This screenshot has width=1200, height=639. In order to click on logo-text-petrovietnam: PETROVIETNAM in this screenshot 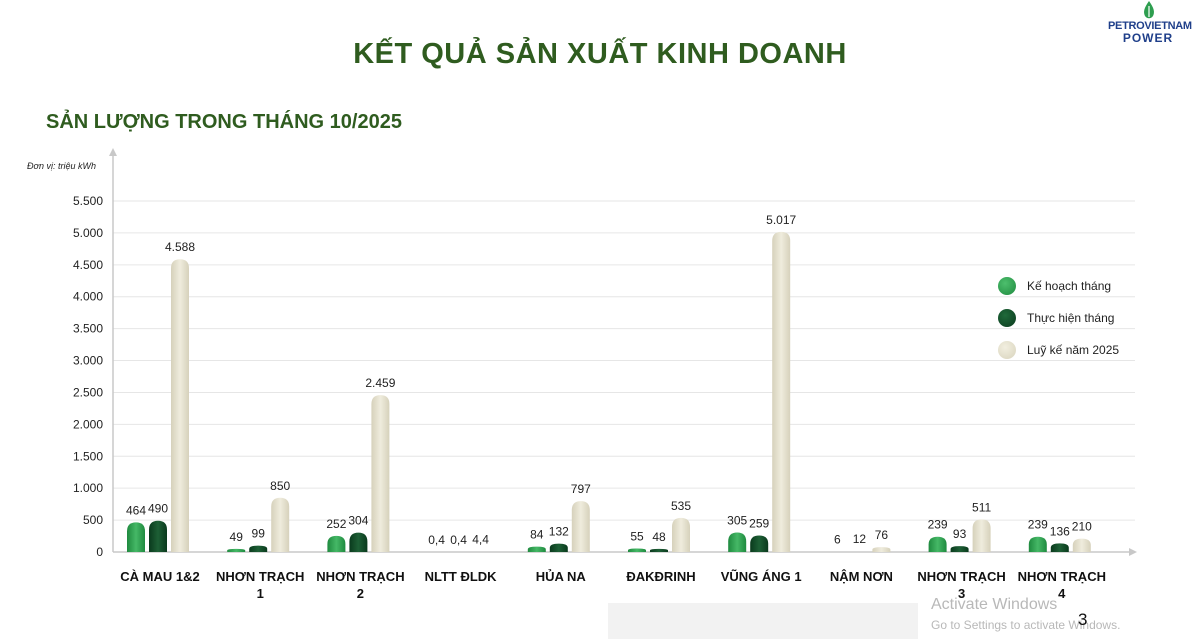, I will do `click(1150, 26)`.